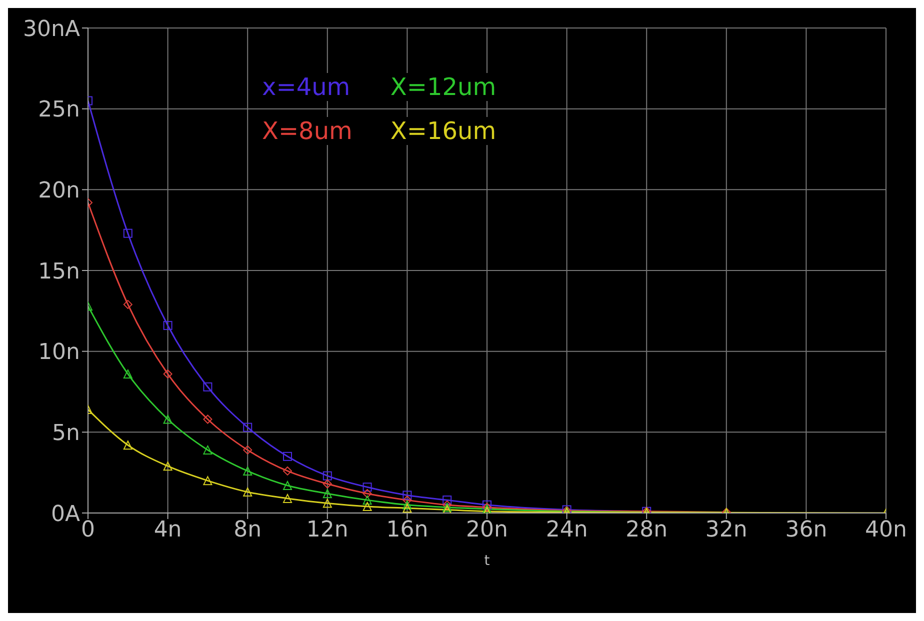 The width and height of the screenshot is (924, 621). I want to click on x-tick-label: 12n, so click(327, 530).